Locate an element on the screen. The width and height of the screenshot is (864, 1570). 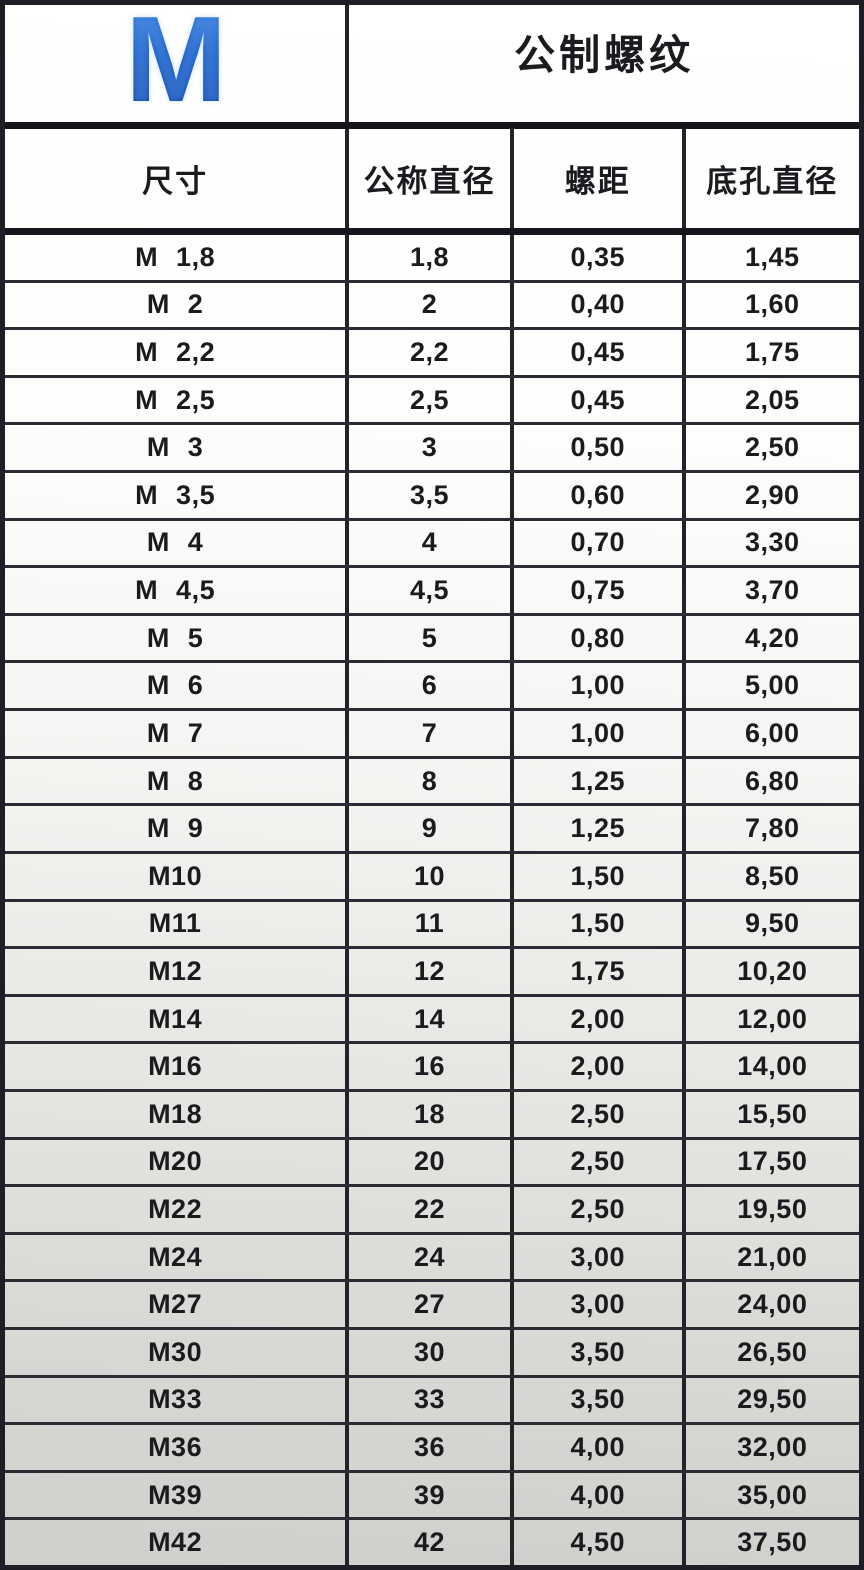
cell-tap-drill: 3,70 is located at coordinates (772, 590).